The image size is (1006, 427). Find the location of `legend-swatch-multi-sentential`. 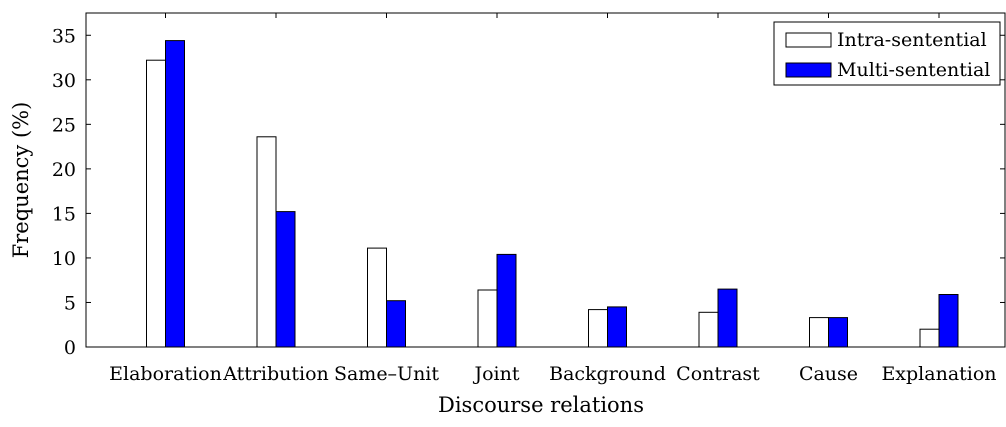

legend-swatch-multi-sentential is located at coordinates (808, 70).